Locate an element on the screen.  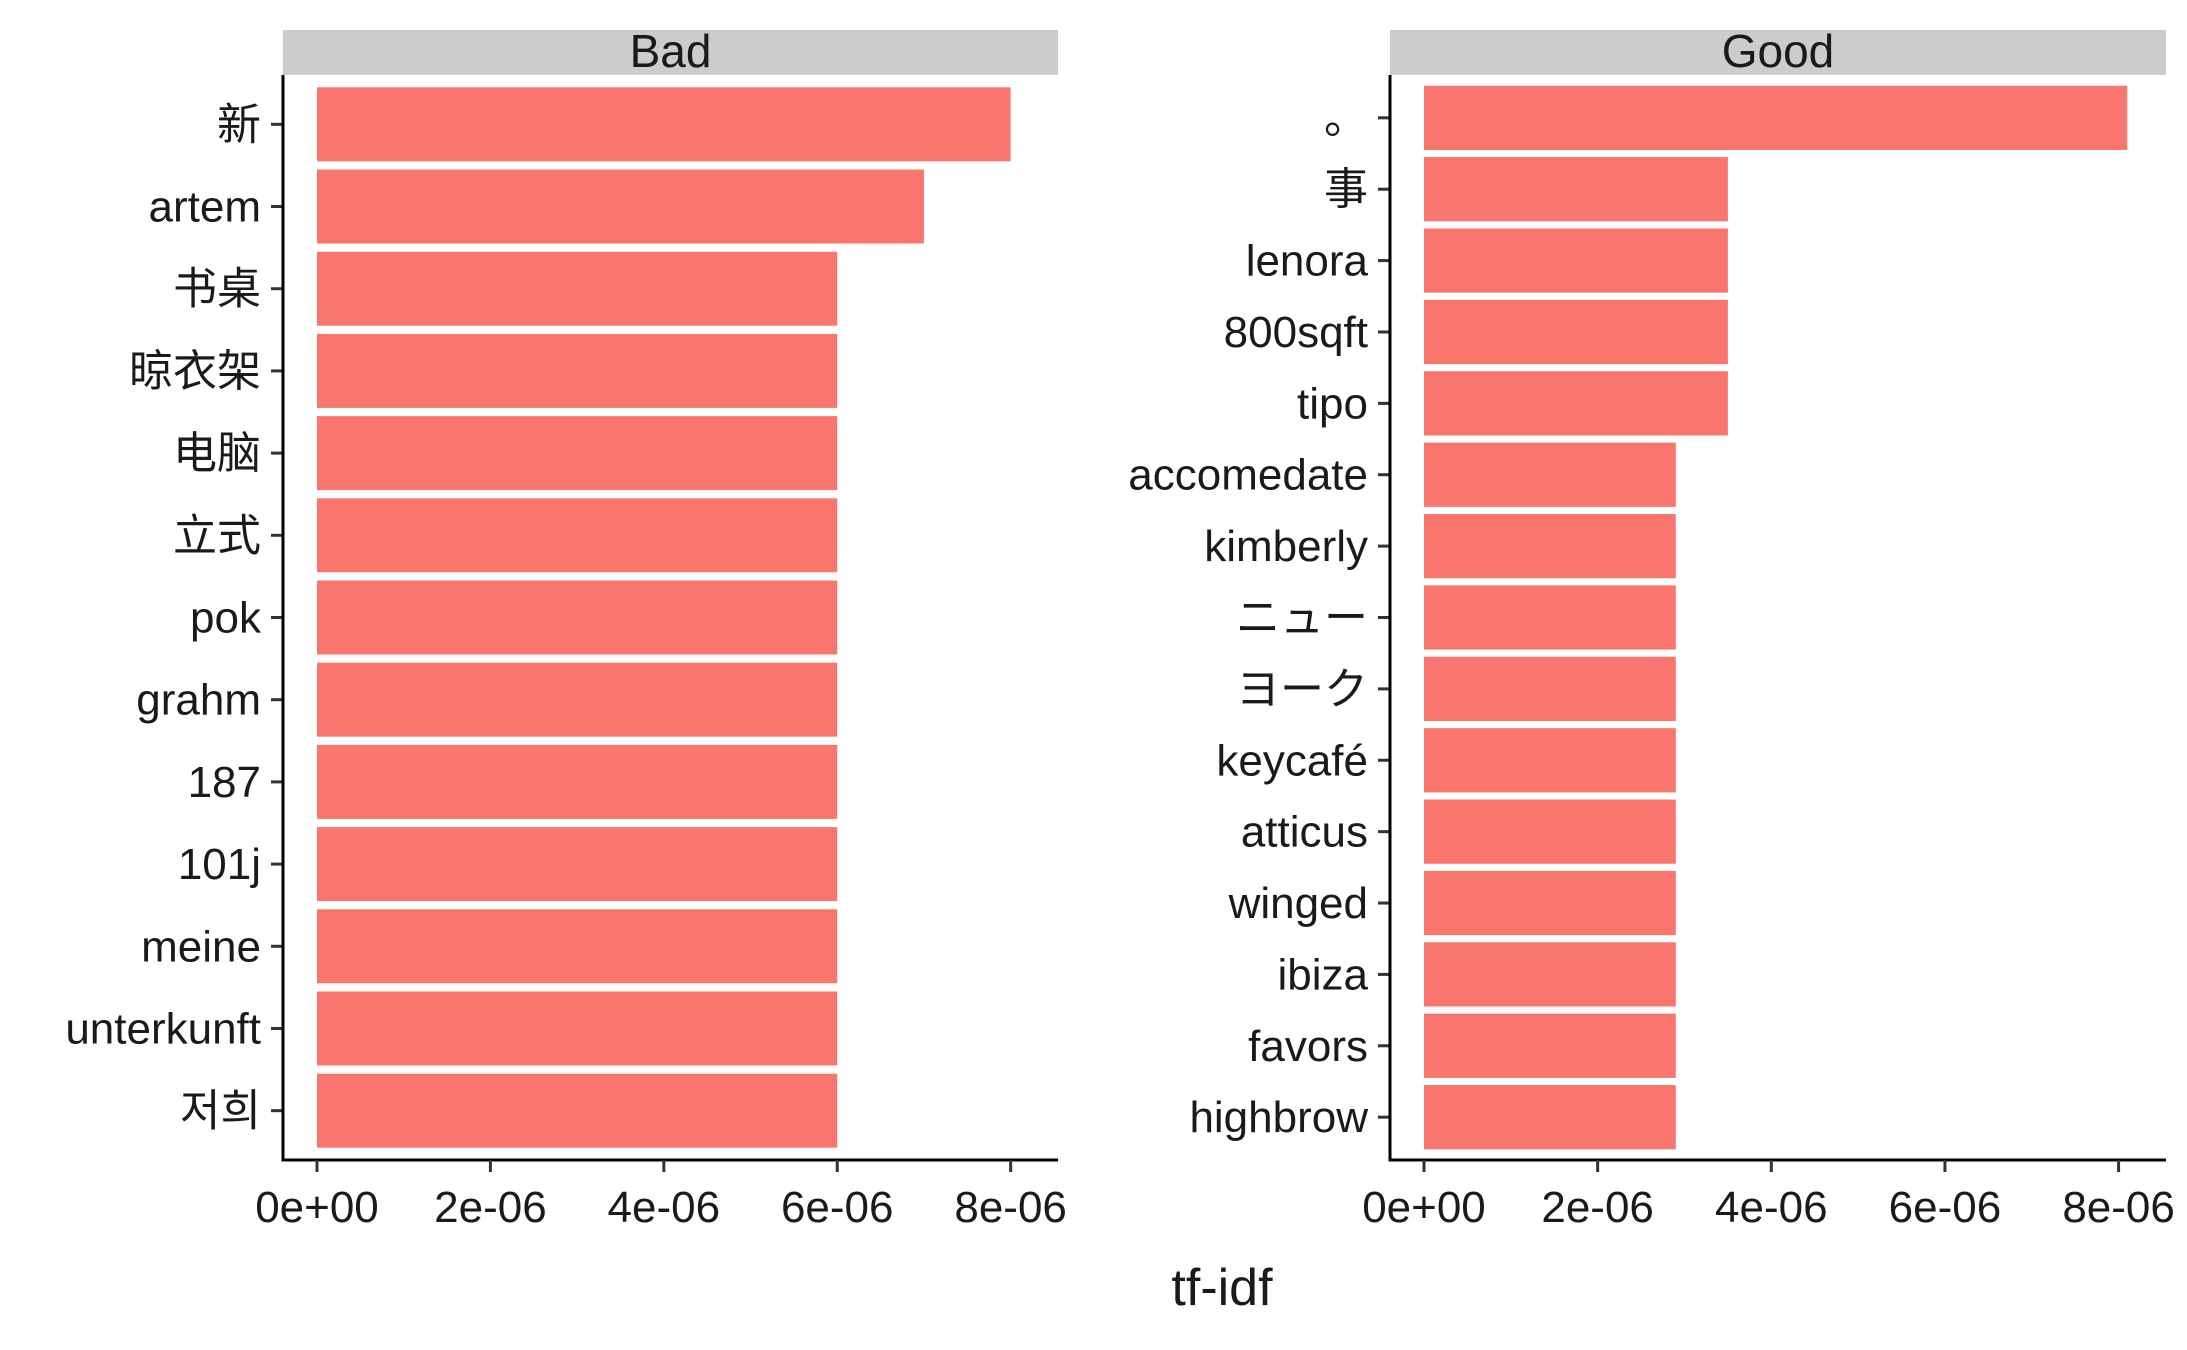
y-tick-label: 187 is located at coordinates (224, 782).